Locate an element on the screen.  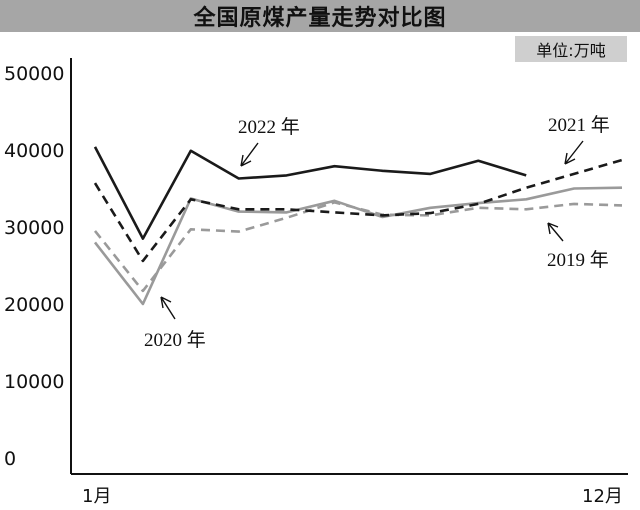
title-bar: 全国原煤产量走势对比图 is located at coordinates (320, 16).